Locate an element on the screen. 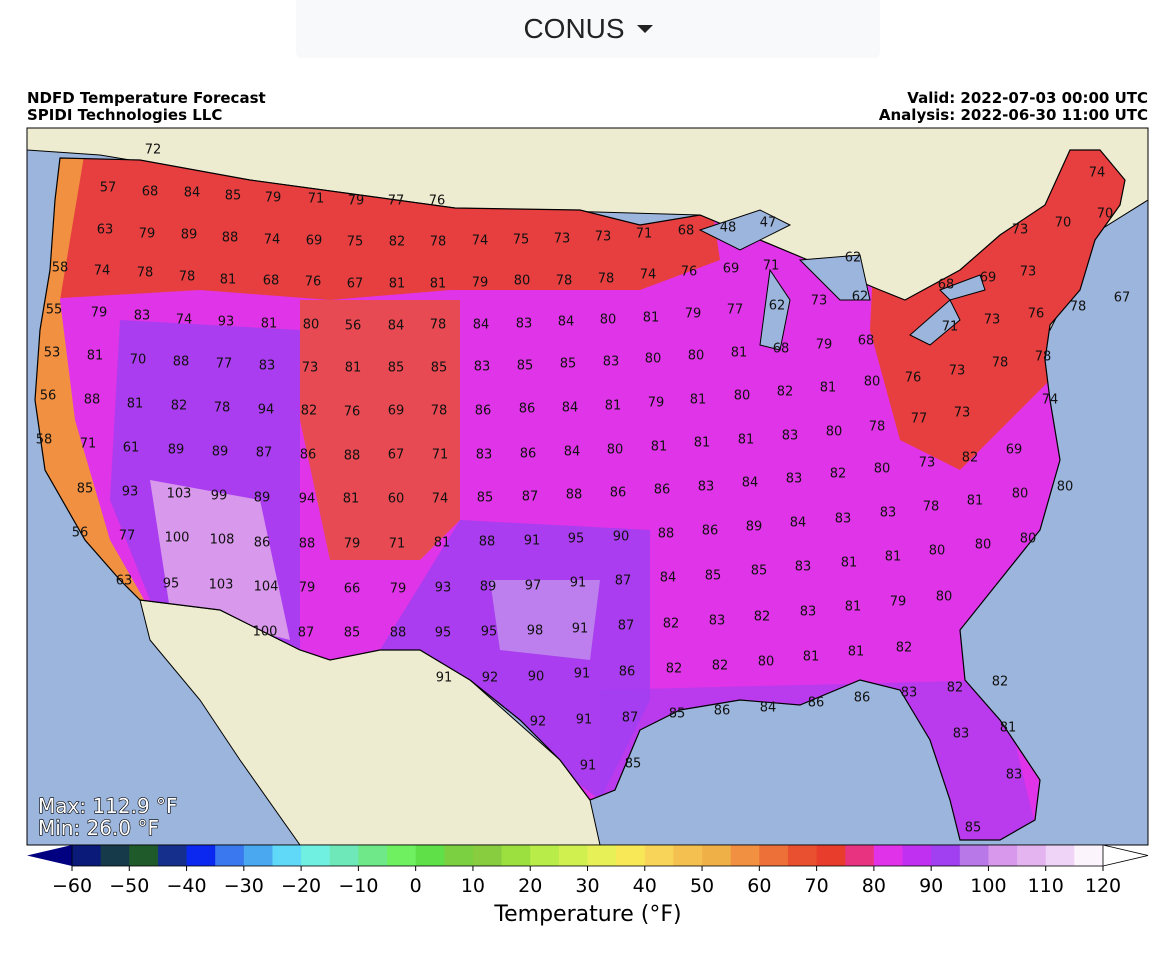 The width and height of the screenshot is (1176, 979). station-label: 75 is located at coordinates (521, 240).